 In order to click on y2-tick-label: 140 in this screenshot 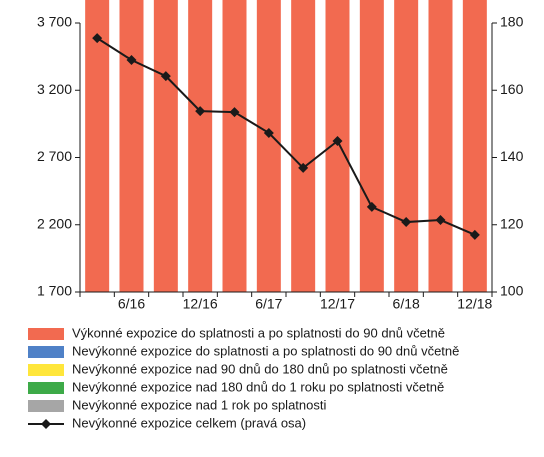, I will do `click(512, 156)`.